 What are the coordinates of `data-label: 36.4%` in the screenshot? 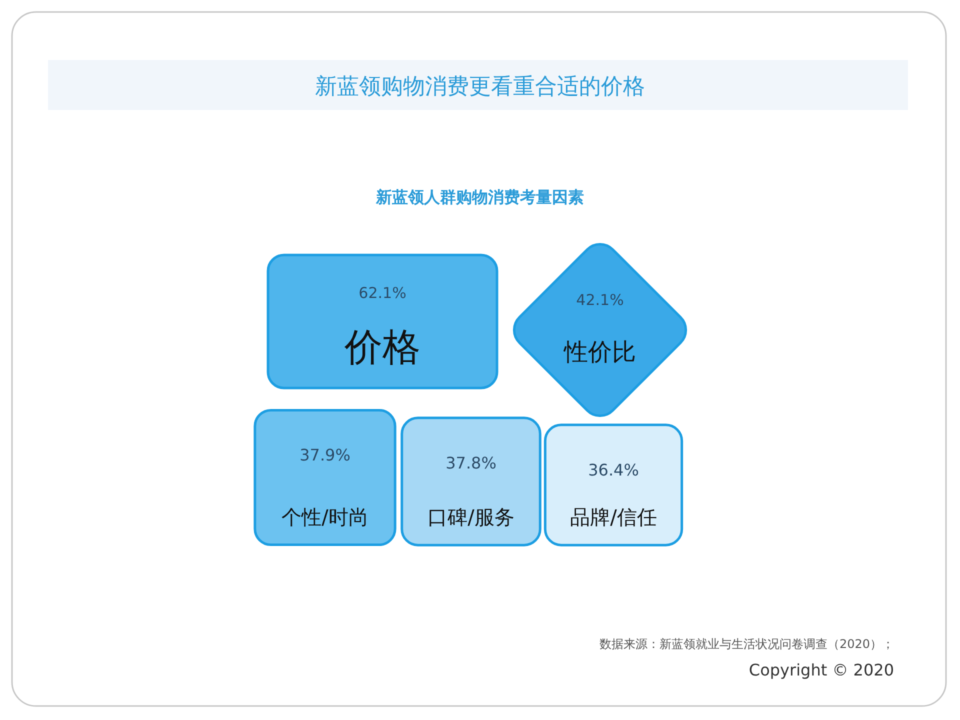 It's located at (613, 470).